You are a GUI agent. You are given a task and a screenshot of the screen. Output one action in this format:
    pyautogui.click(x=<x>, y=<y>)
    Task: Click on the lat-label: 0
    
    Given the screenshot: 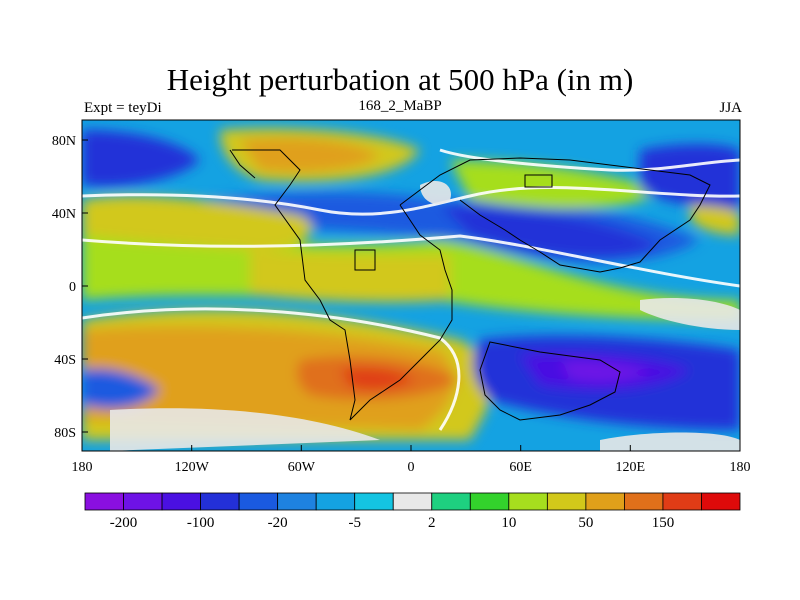 What is the action you would take?
    pyautogui.click(x=72, y=287)
    